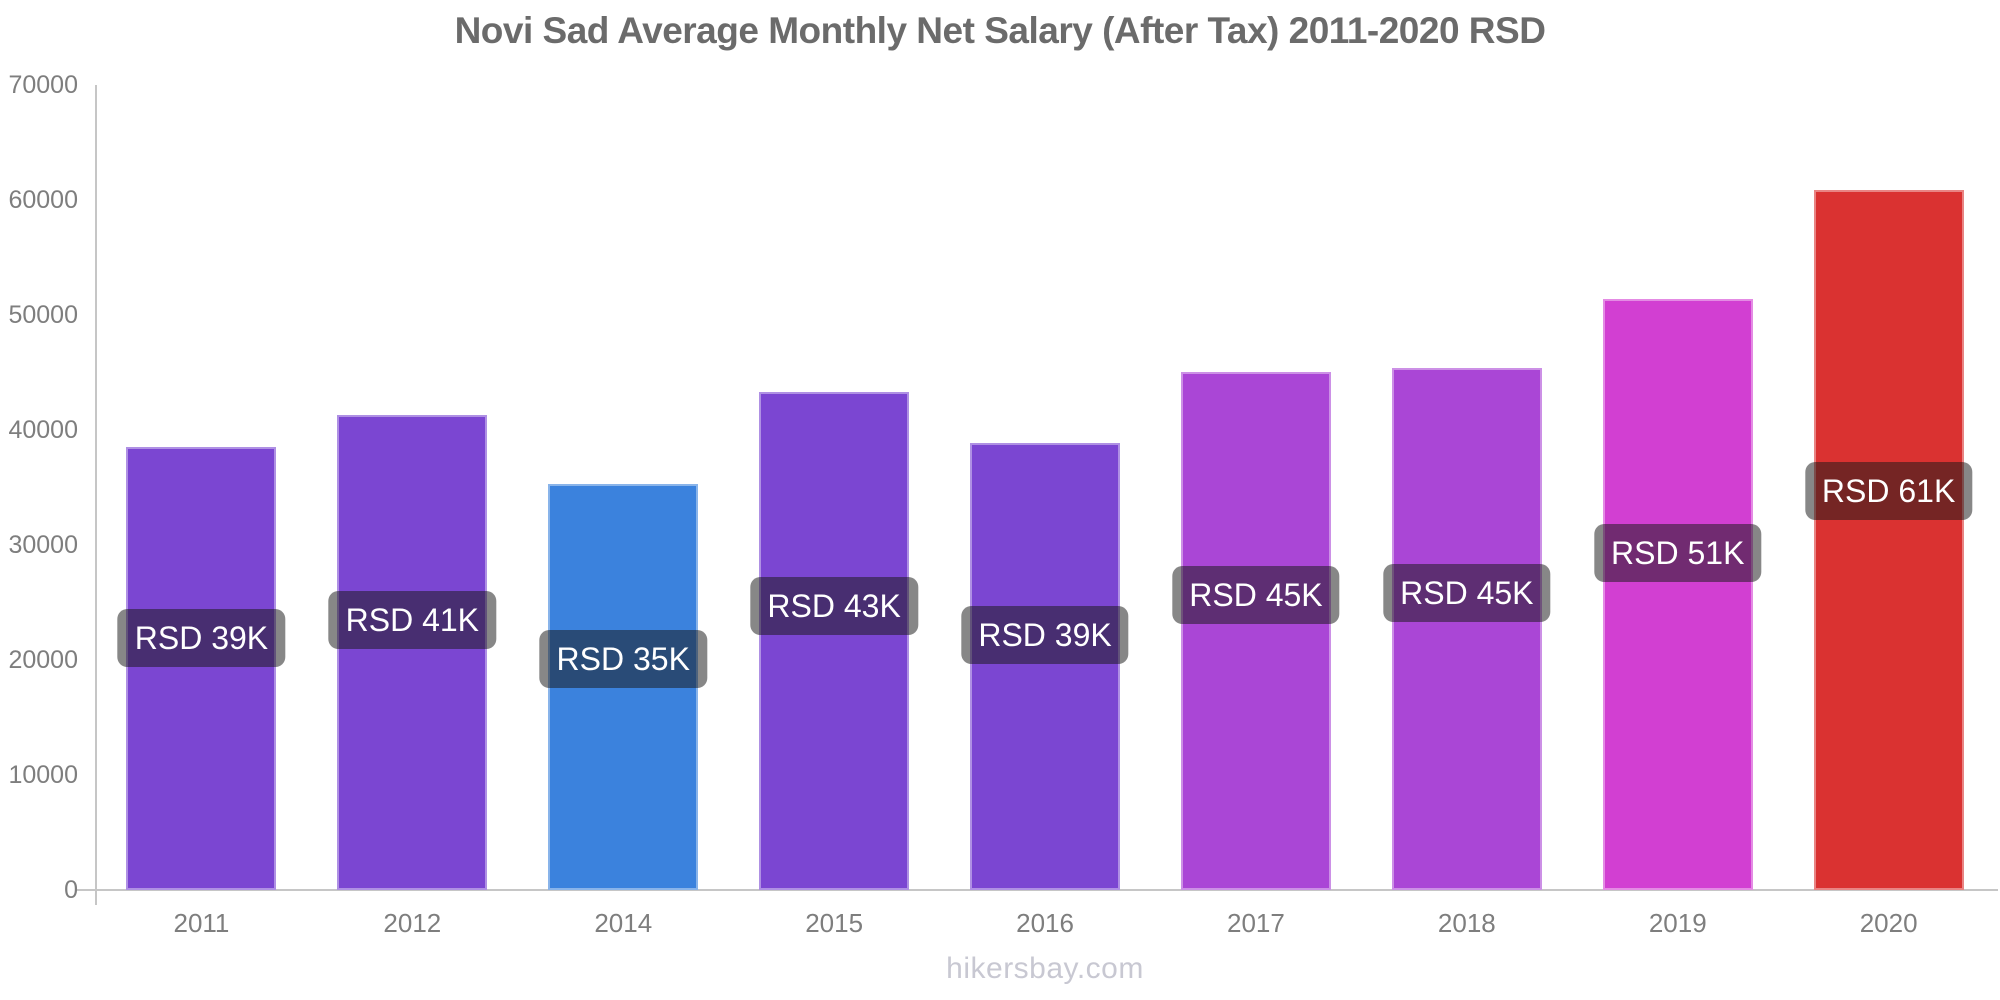  What do you see at coordinates (201, 923) in the screenshot?
I see `x-axis-label-2011: 2011` at bounding box center [201, 923].